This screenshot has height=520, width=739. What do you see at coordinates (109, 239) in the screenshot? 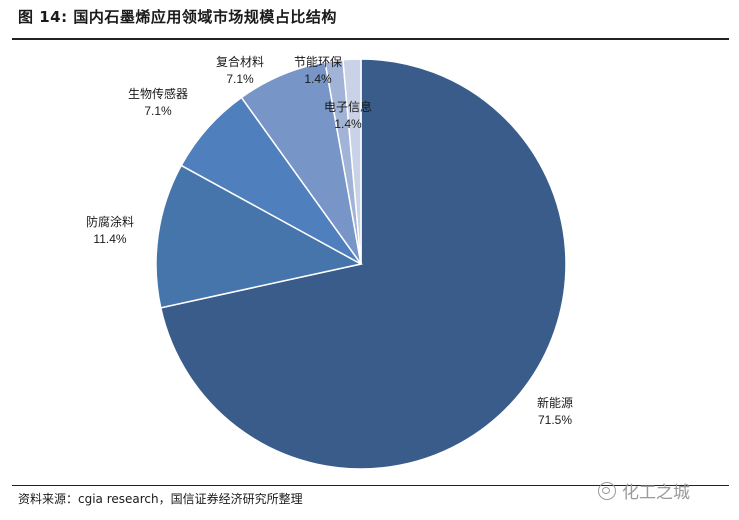
I see `slice-value-label: 11.4%` at bounding box center [109, 239].